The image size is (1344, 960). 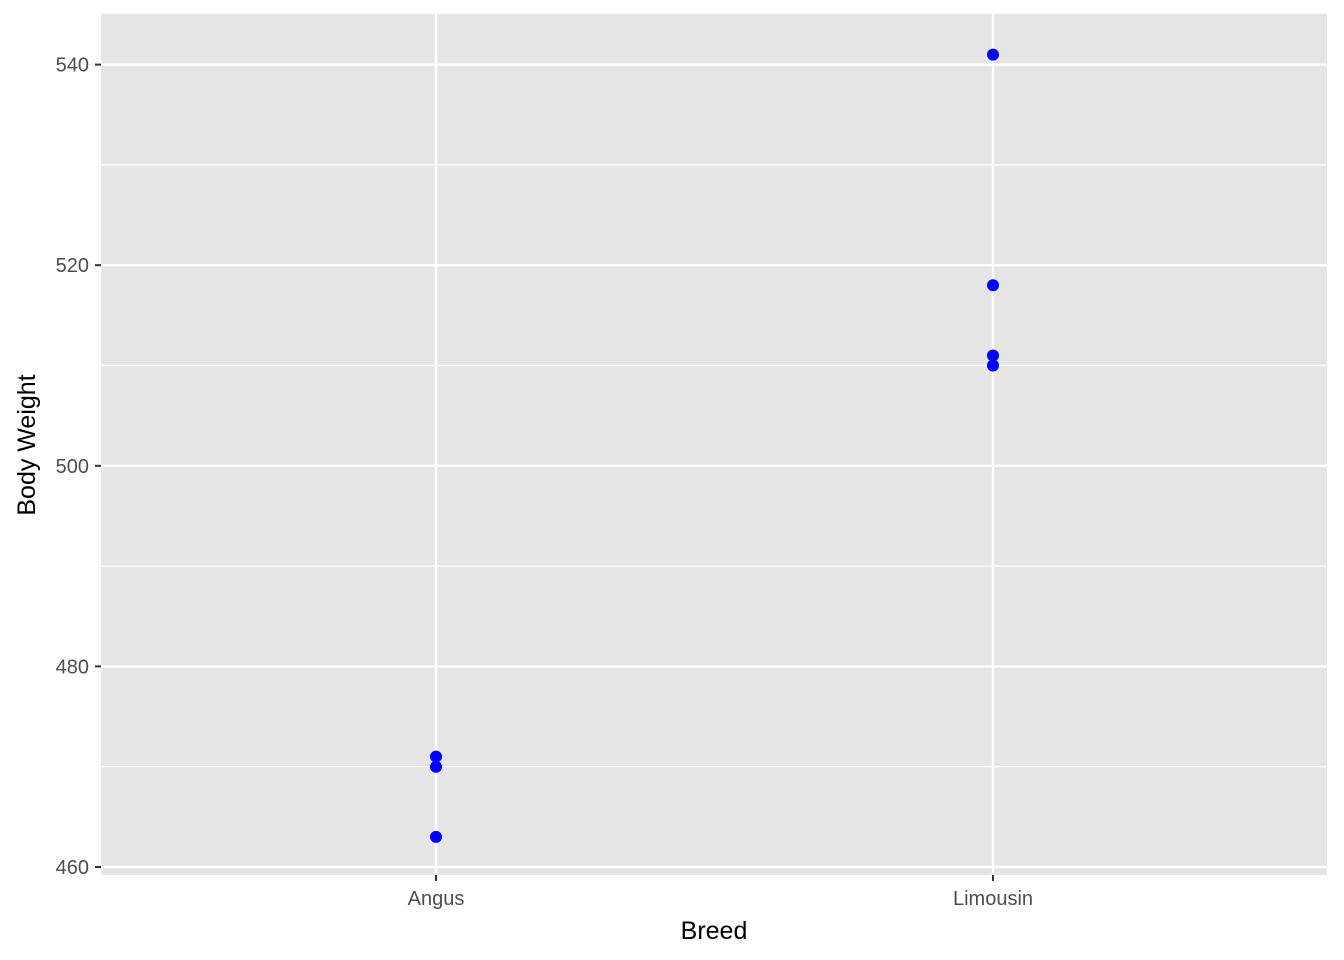 What do you see at coordinates (72, 467) in the screenshot?
I see `y-tick-label: 500` at bounding box center [72, 467].